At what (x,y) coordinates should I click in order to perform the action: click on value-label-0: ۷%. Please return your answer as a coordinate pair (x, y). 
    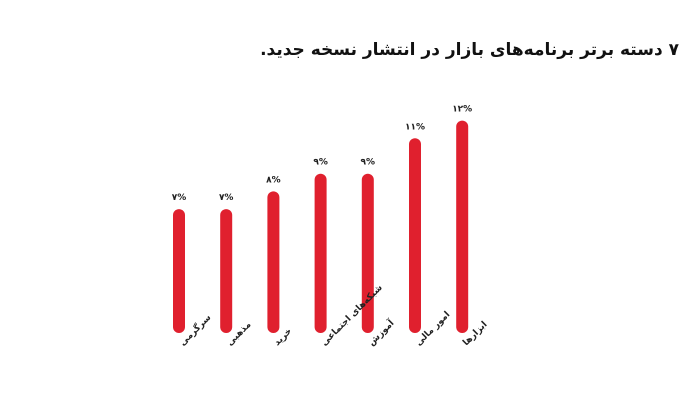
    Looking at the image, I should click on (179, 198).